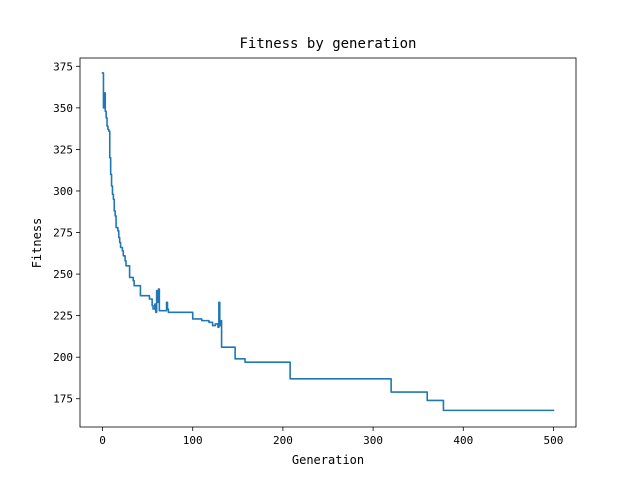 The width and height of the screenshot is (640, 480). I want to click on y-tick-label-300: 300, so click(63, 191).